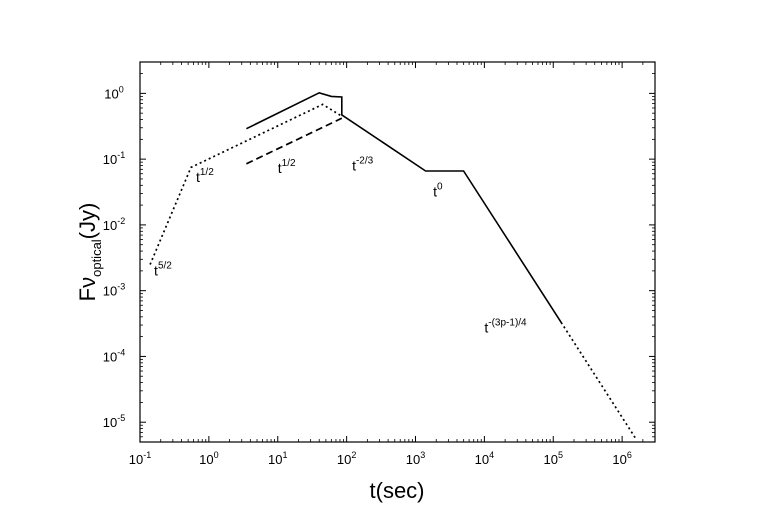  I want to click on y-tick-label-exp: -2, so click(121, 221).